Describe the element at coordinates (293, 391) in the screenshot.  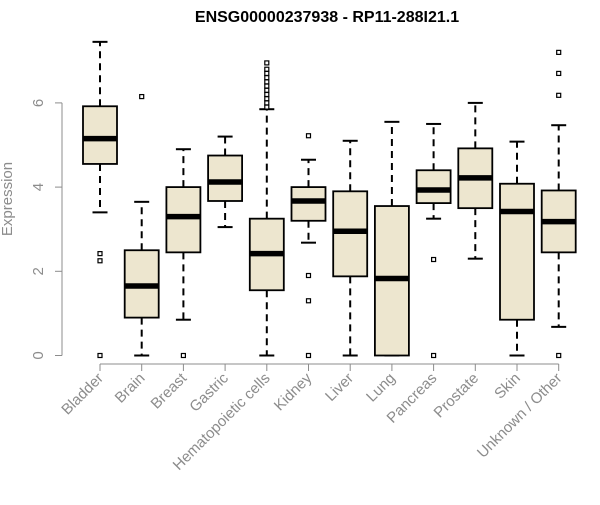
I see `category-label: Kidney` at that location.